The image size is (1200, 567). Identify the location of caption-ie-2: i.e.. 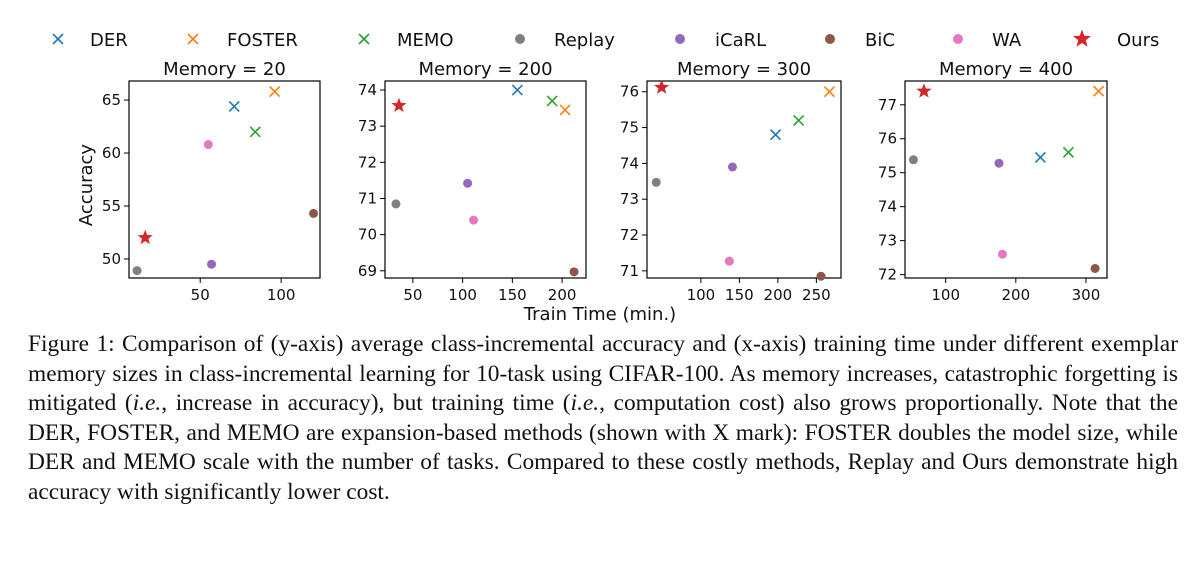
(585, 403).